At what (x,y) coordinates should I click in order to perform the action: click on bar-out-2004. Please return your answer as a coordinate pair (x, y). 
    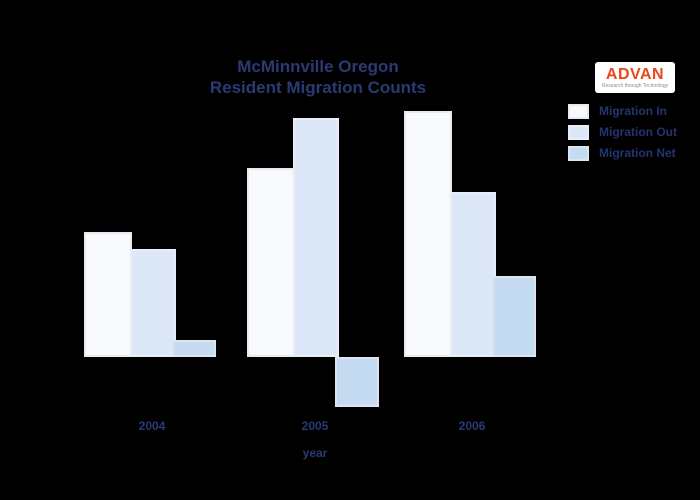
    Looking at the image, I should click on (153, 303).